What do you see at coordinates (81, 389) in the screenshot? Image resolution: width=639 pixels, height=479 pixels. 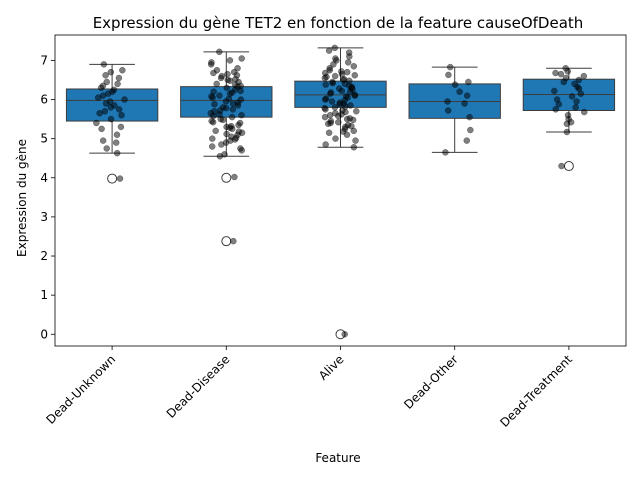 I see `x-tick-label: Dead-Unknown` at bounding box center [81, 389].